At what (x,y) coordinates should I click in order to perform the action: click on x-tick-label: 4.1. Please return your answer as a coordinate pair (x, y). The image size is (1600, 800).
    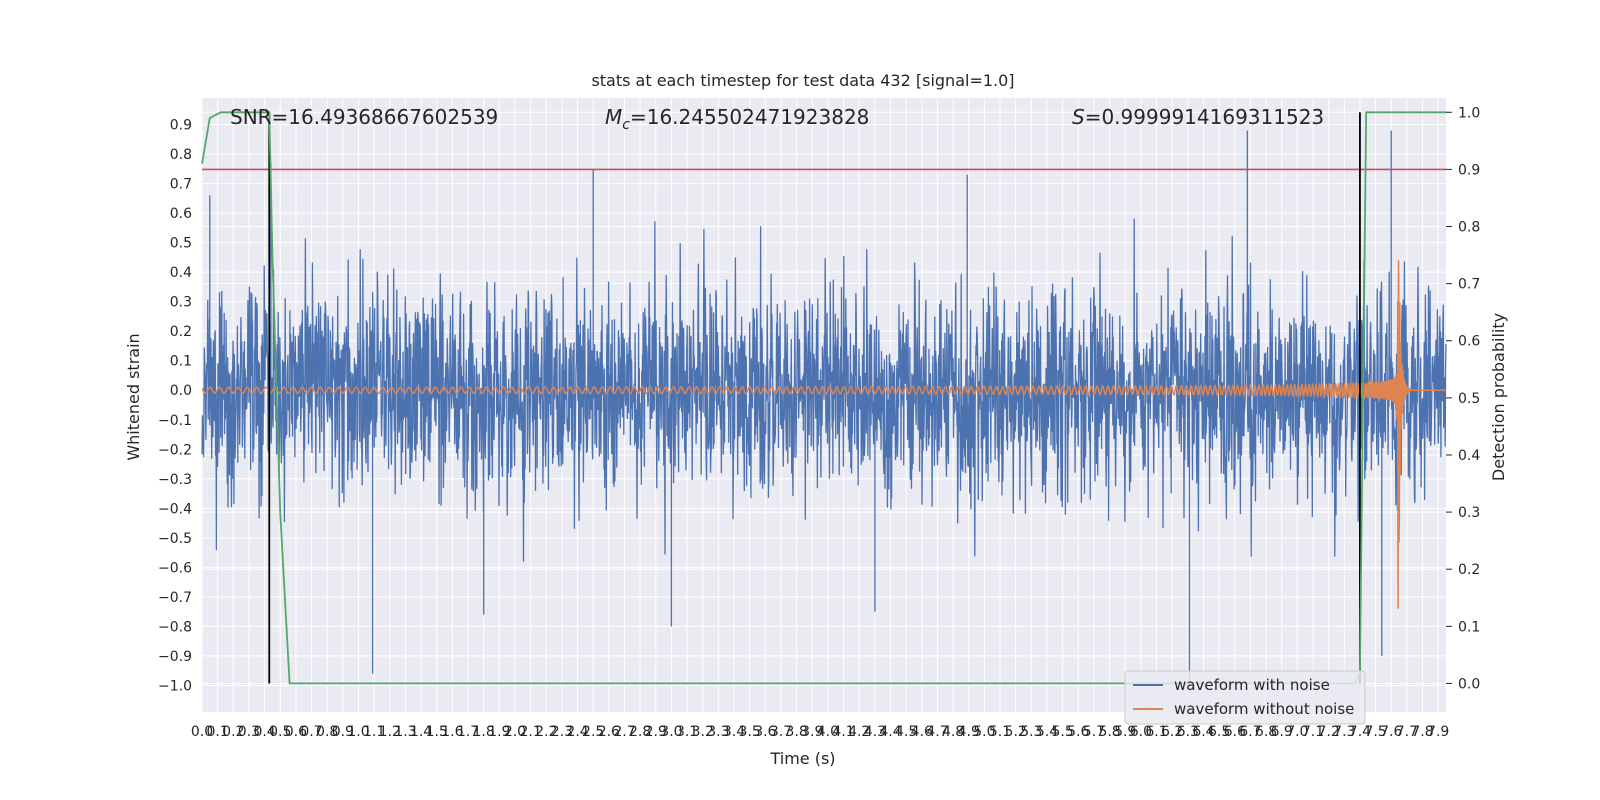
    Looking at the image, I should click on (843, 732).